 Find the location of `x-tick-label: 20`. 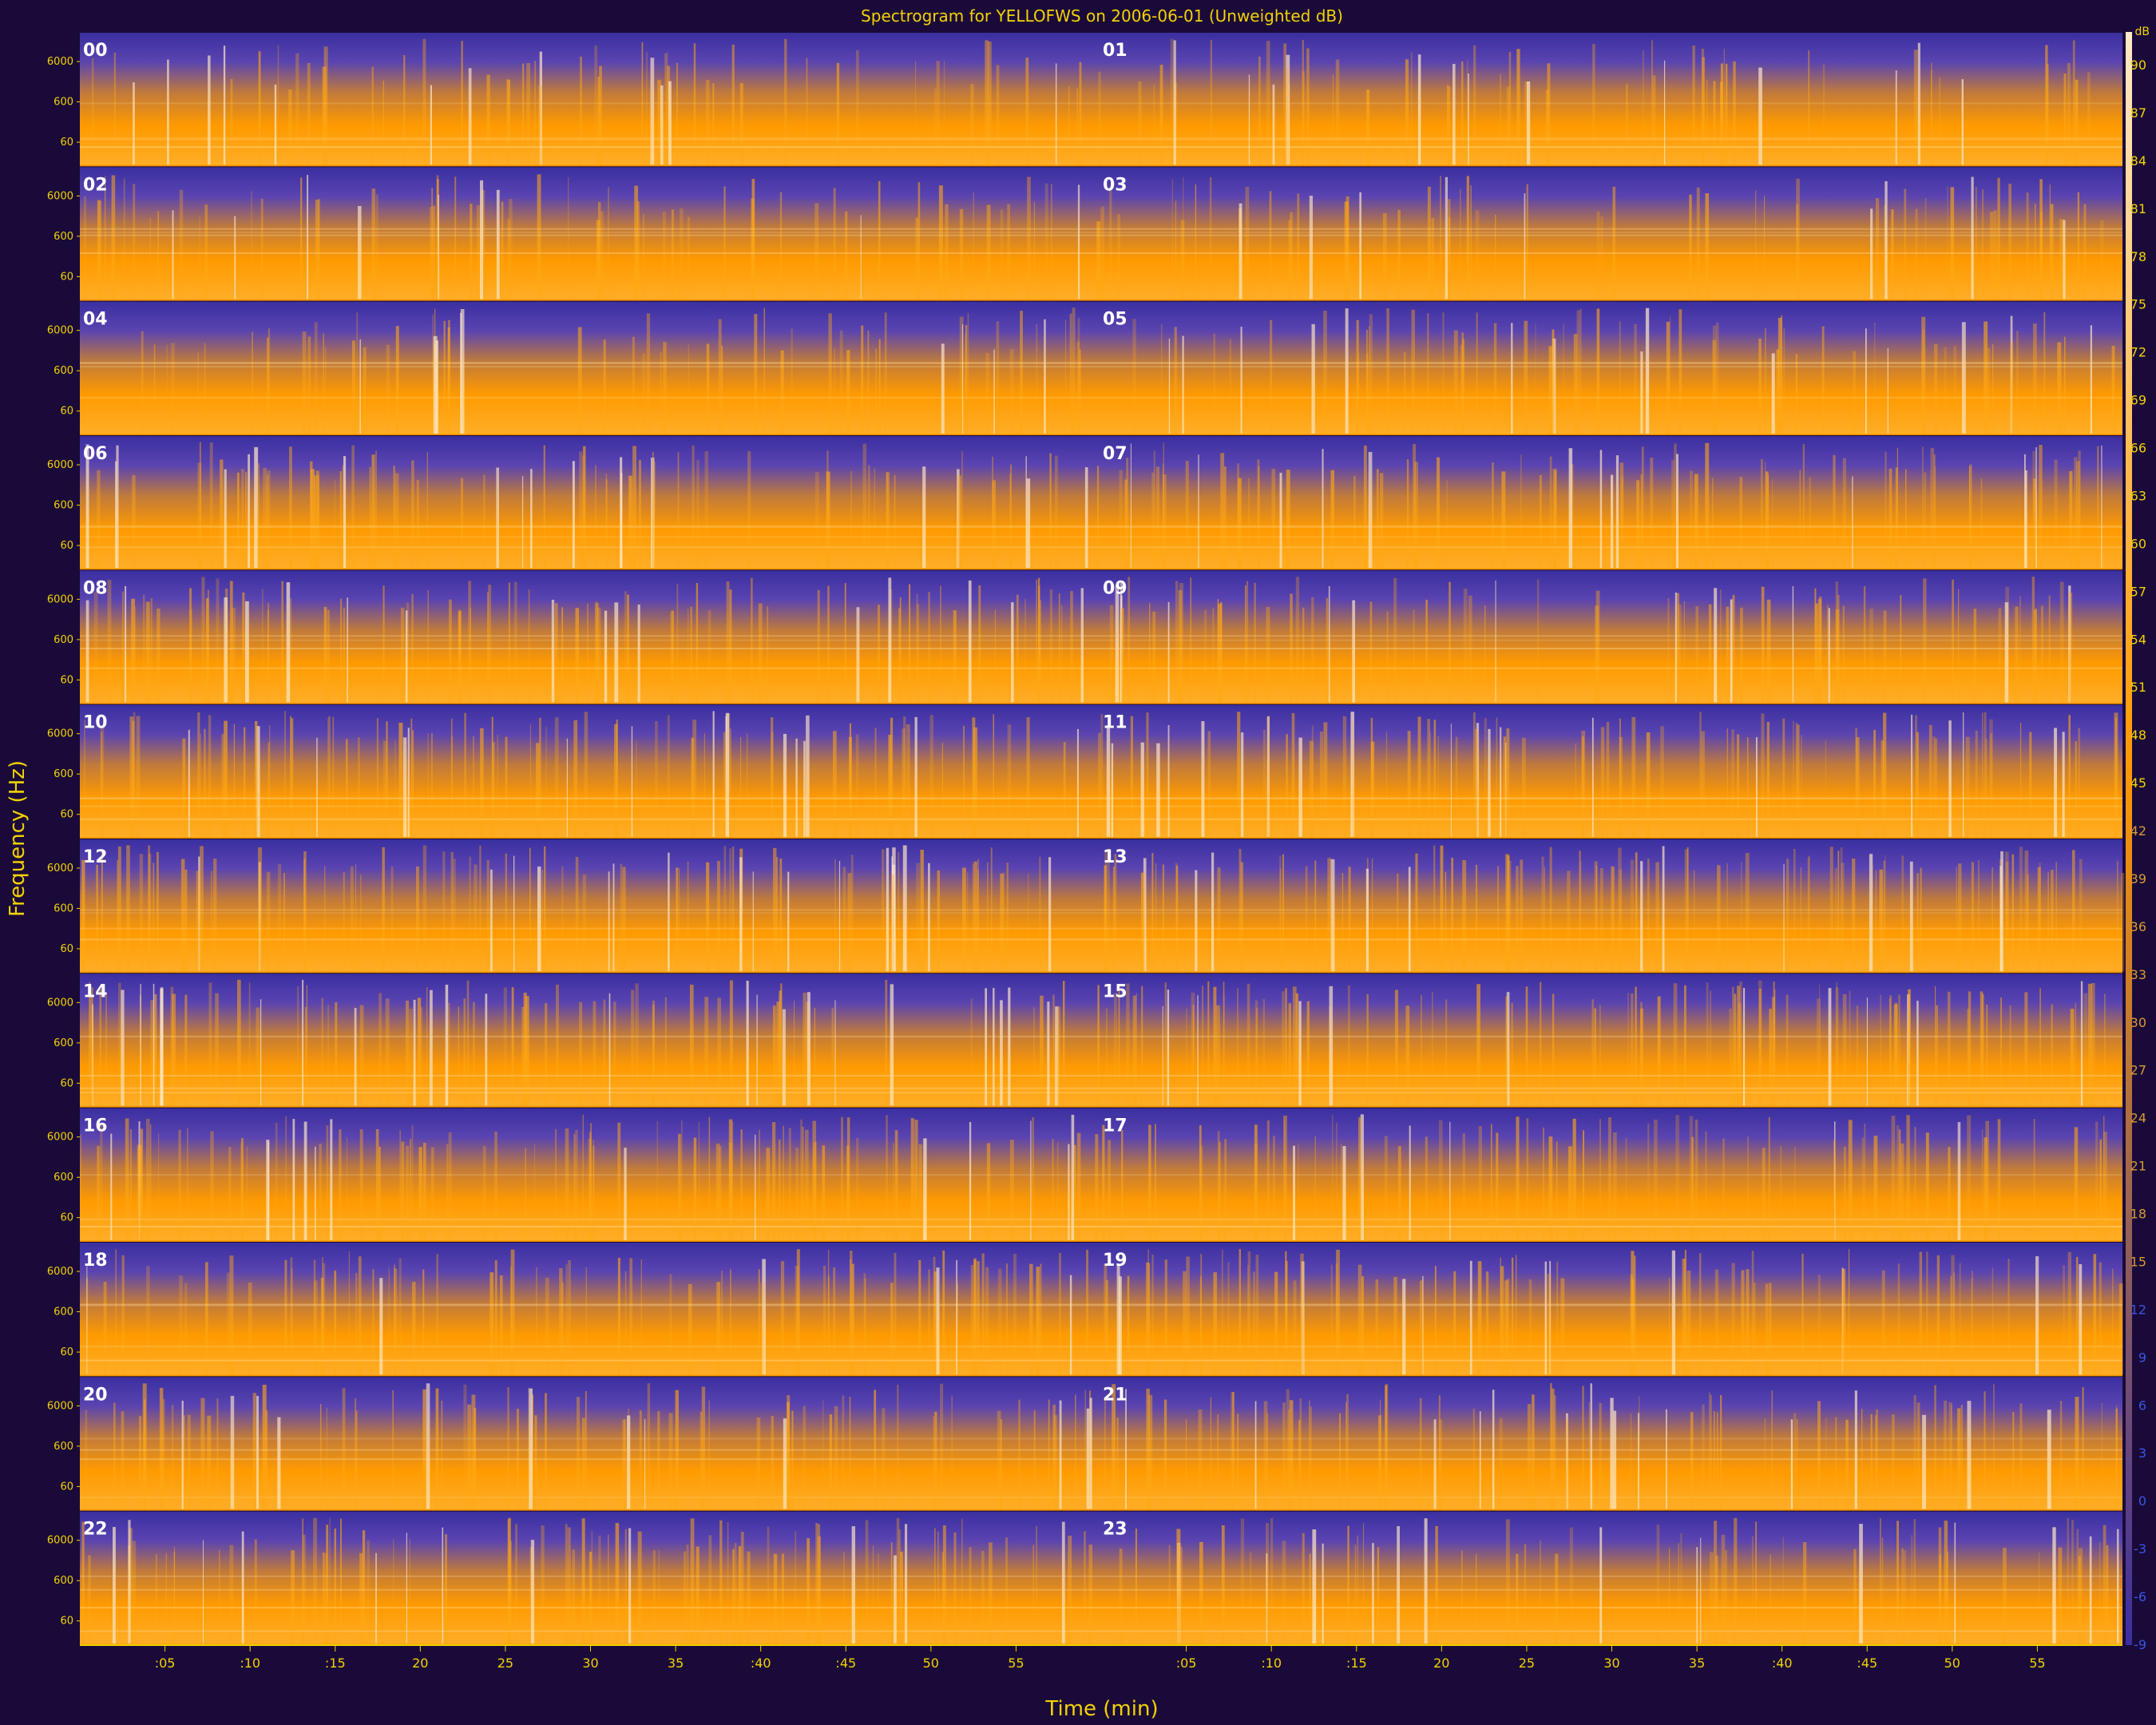

x-tick-label: 20 is located at coordinates (420, 1664).